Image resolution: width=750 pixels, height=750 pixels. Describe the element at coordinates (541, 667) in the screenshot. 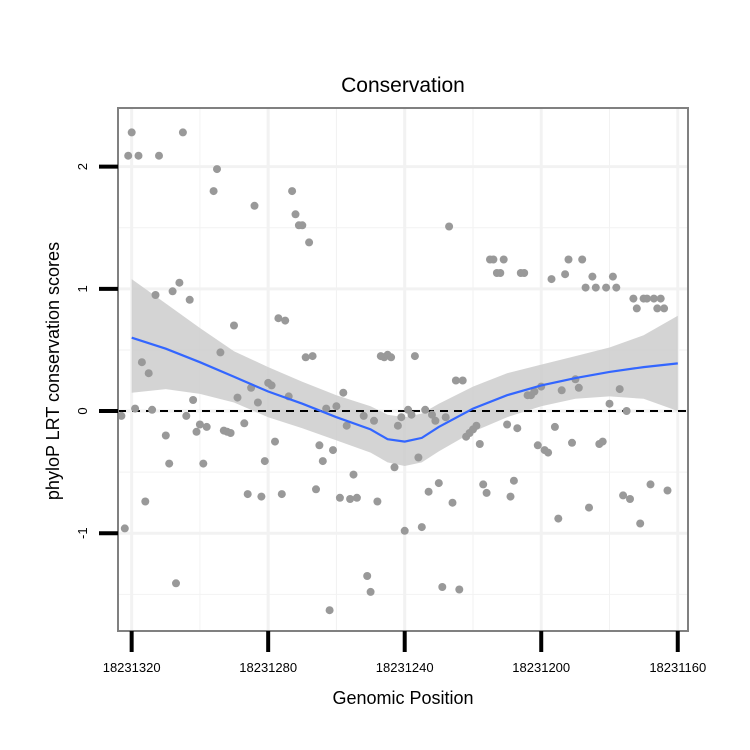

I see `x-tick-label: 18231200` at that location.